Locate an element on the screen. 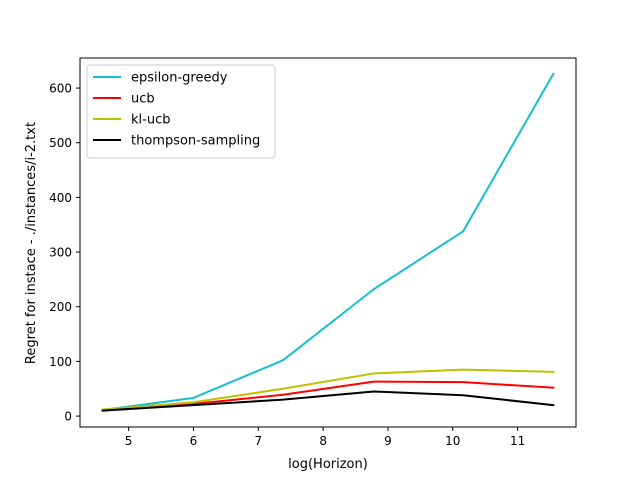  y-tick-label: 0 is located at coordinates (68, 417).